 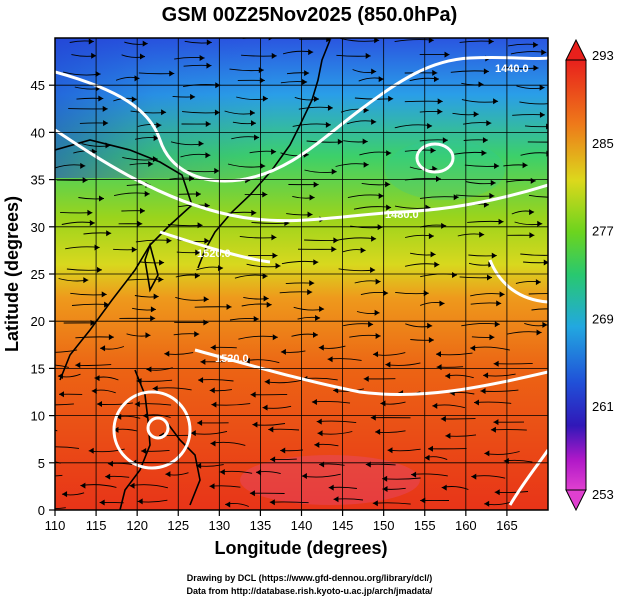 I want to click on y-tick-label: 0, so click(x=41, y=510).